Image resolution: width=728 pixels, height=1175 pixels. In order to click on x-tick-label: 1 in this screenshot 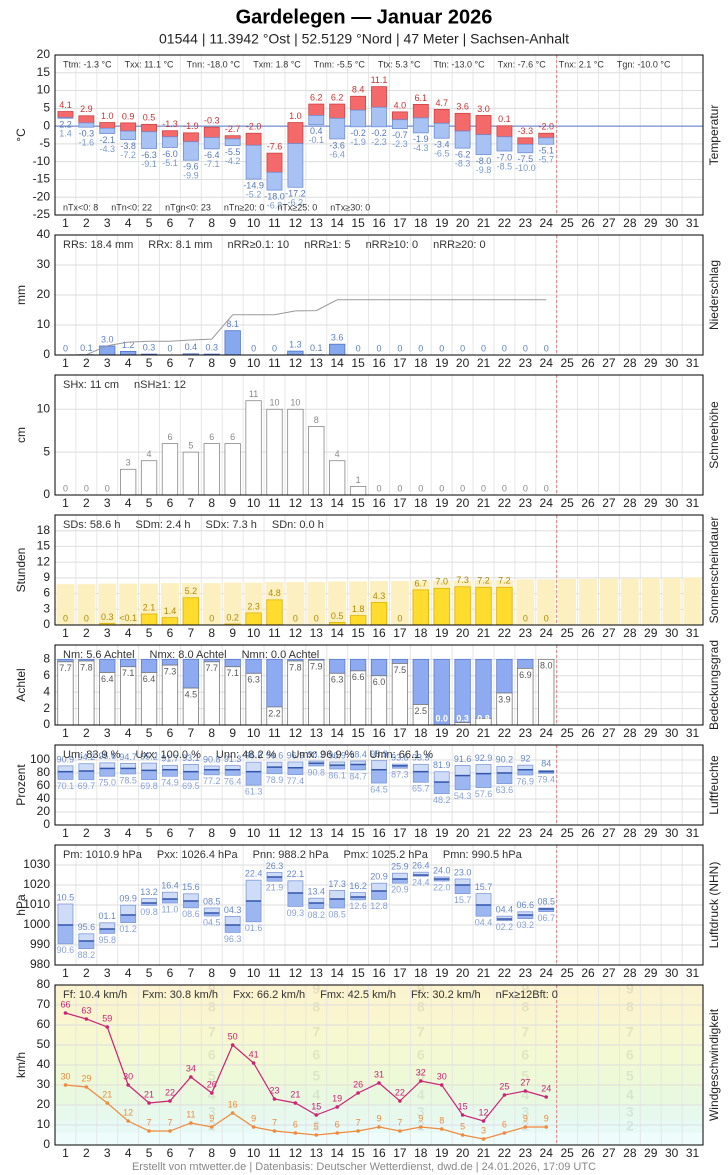, I will do `click(65, 833)`.